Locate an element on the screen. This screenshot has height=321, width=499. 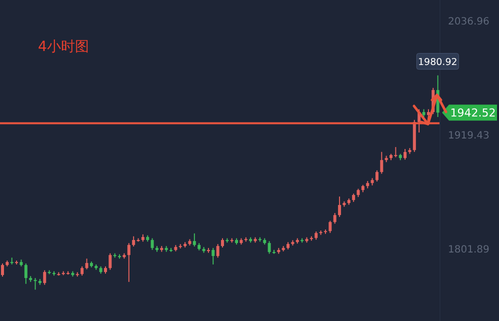
y-tick-label: 1801.89 is located at coordinates (469, 250).